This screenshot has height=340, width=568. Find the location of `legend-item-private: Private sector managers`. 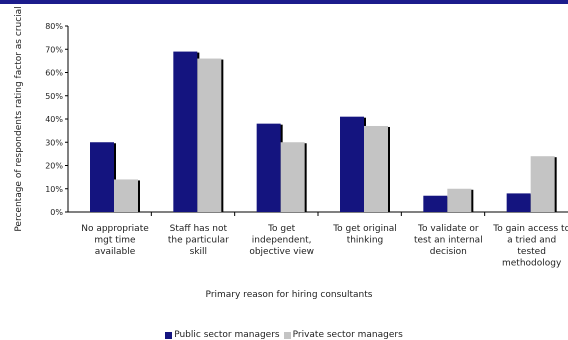

legend-item-private: Private sector managers is located at coordinates (343, 335).